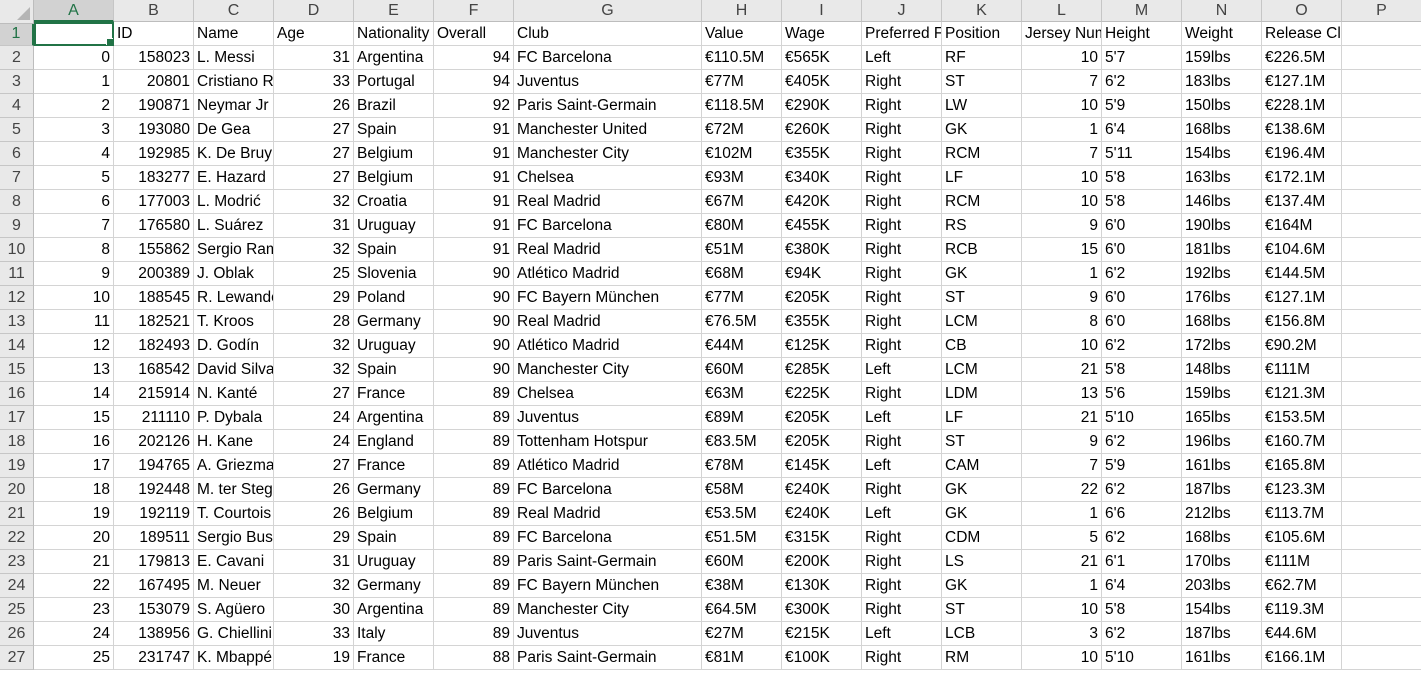 The image size is (1421, 693). Describe the element at coordinates (234, 658) in the screenshot. I see `cell-c27: K. Mbappé` at that location.